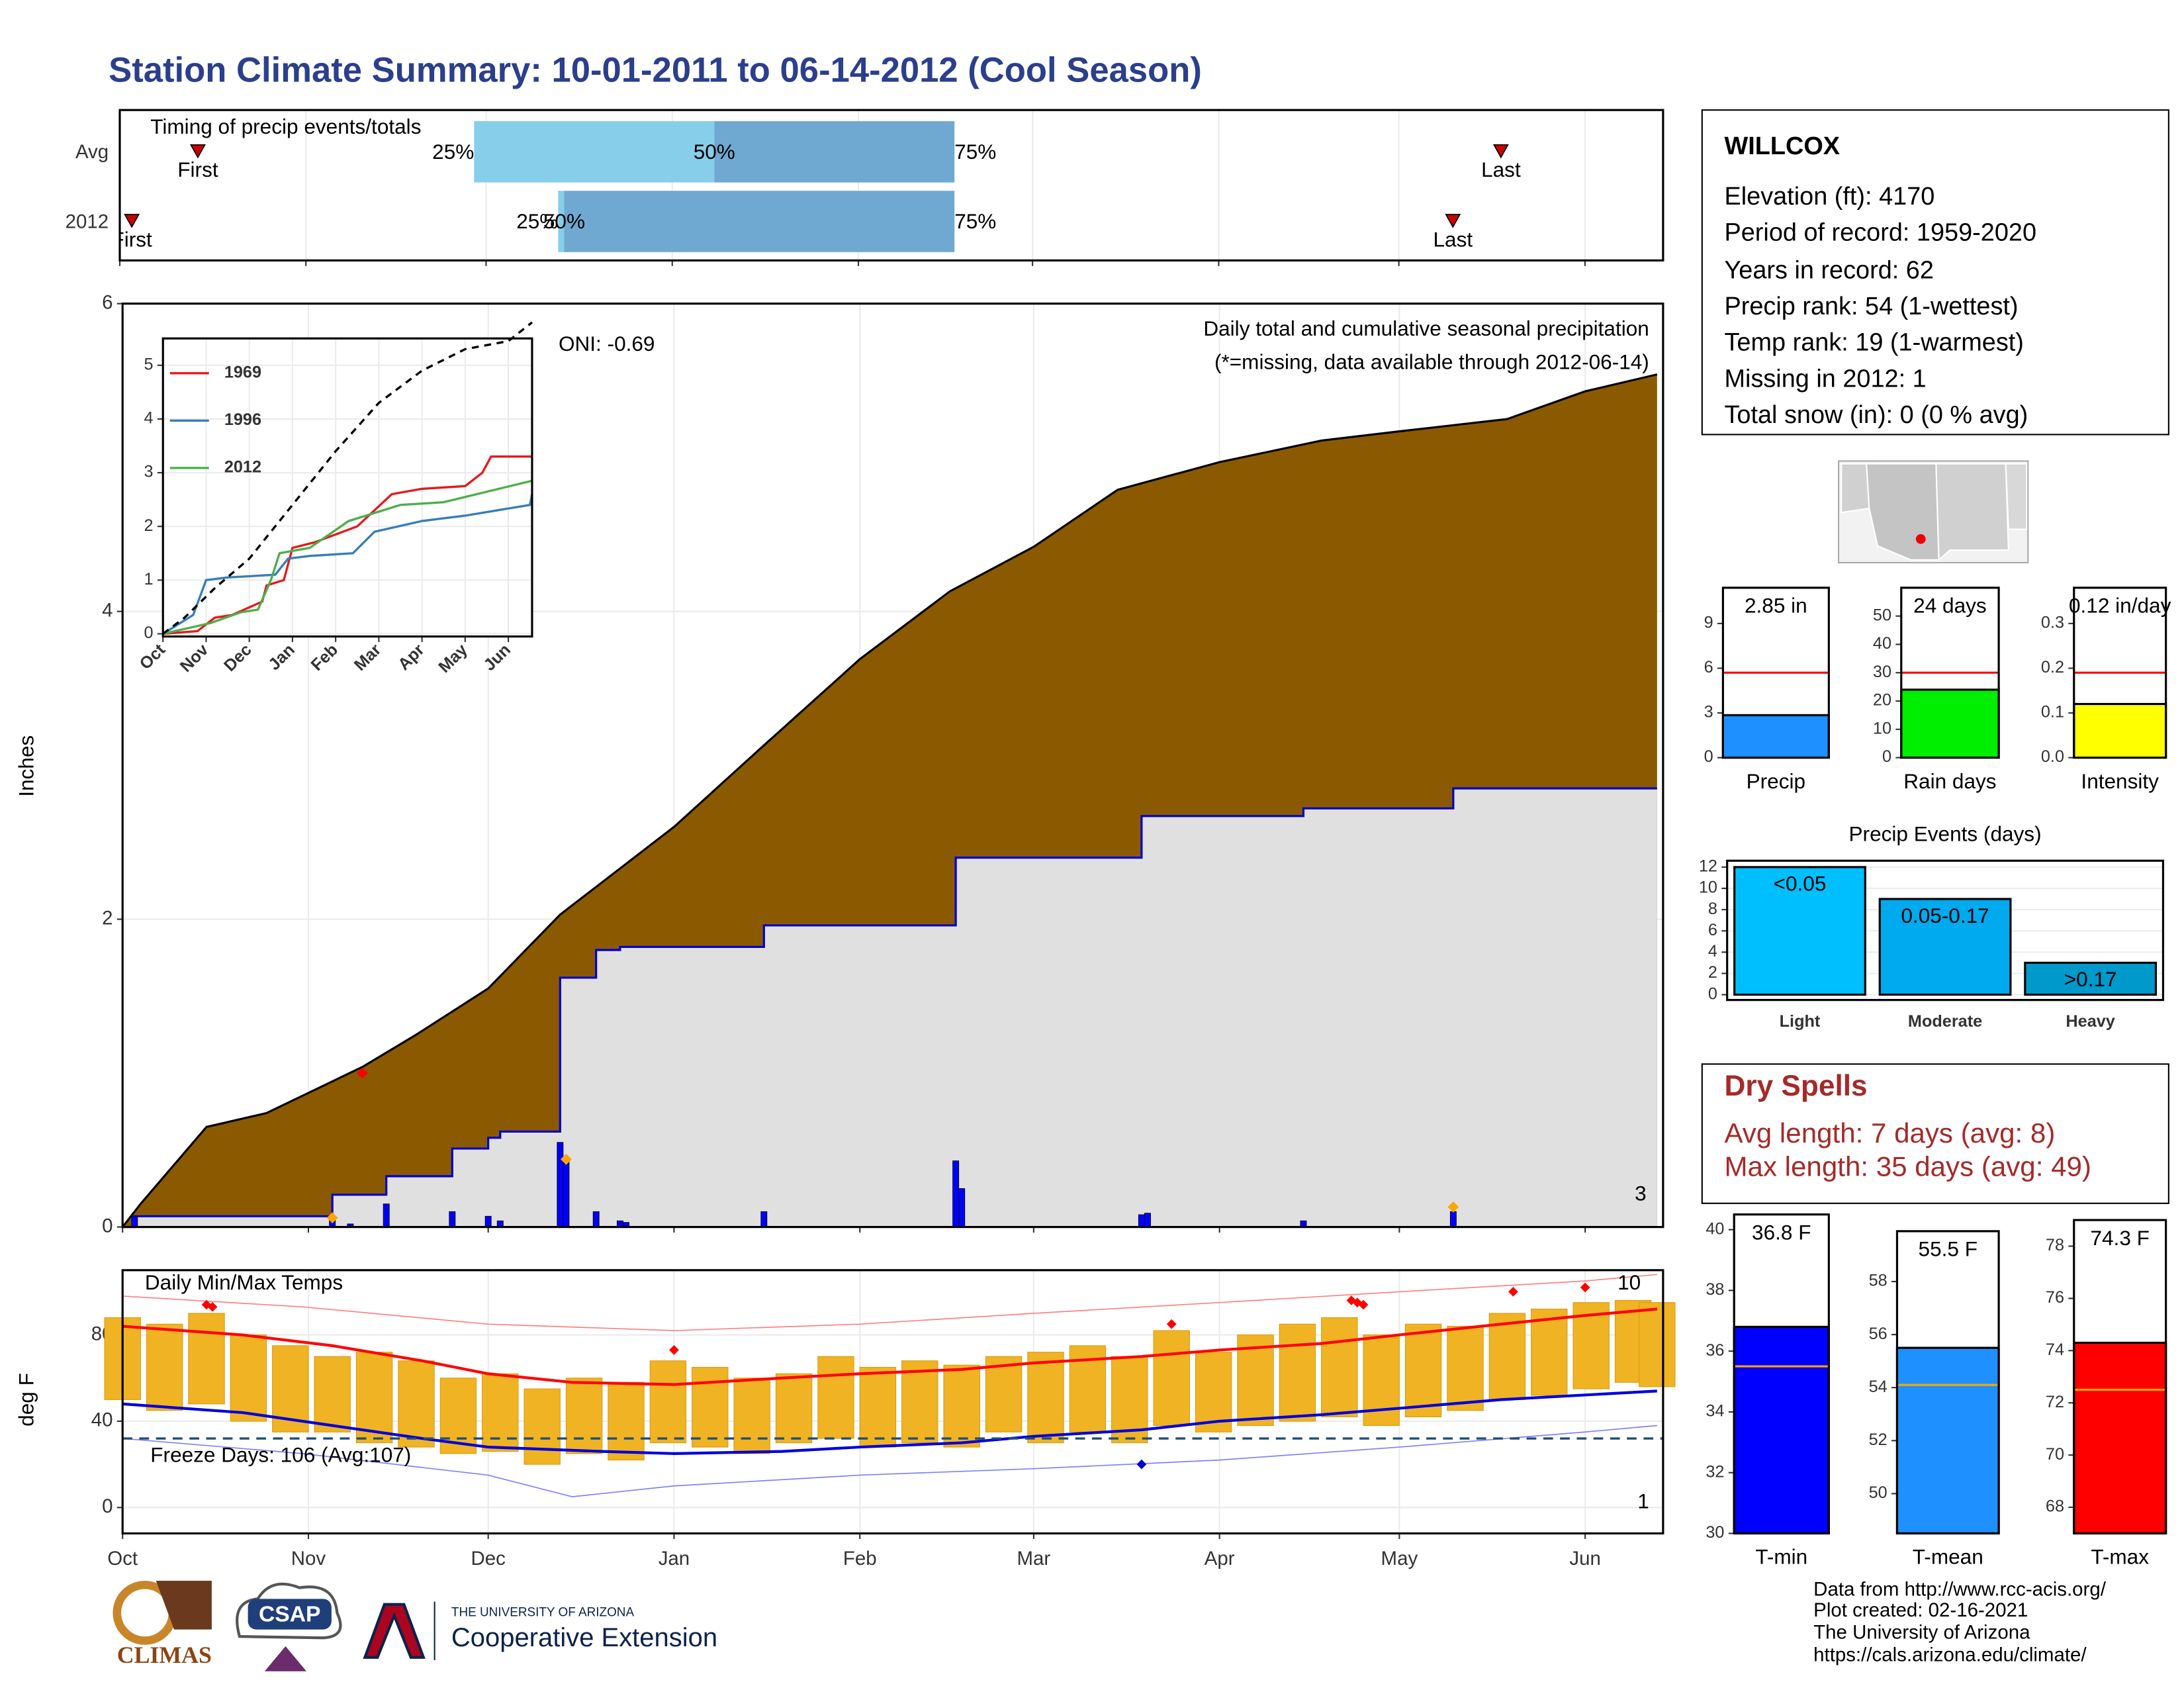  Describe the element at coordinates (1948, 1557) in the screenshot. I see `category-label: T-mean` at that location.